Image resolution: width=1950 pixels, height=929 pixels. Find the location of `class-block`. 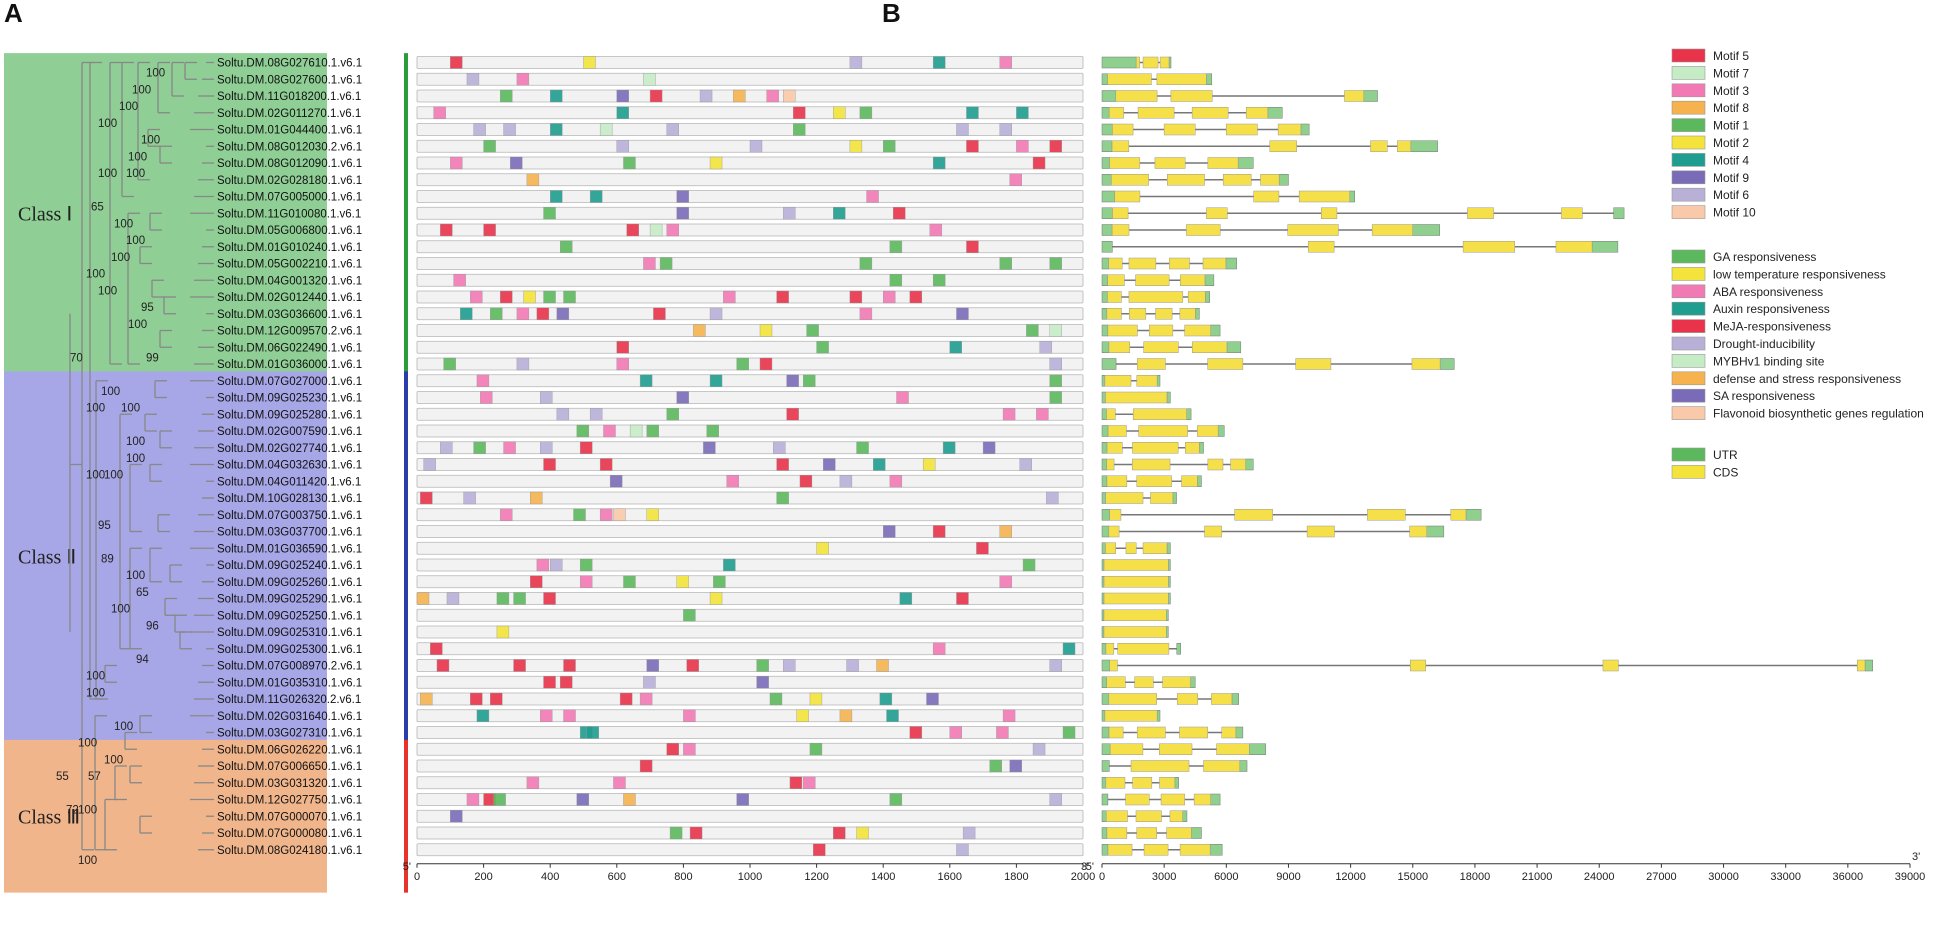

class-block is located at coordinates (165, 816).